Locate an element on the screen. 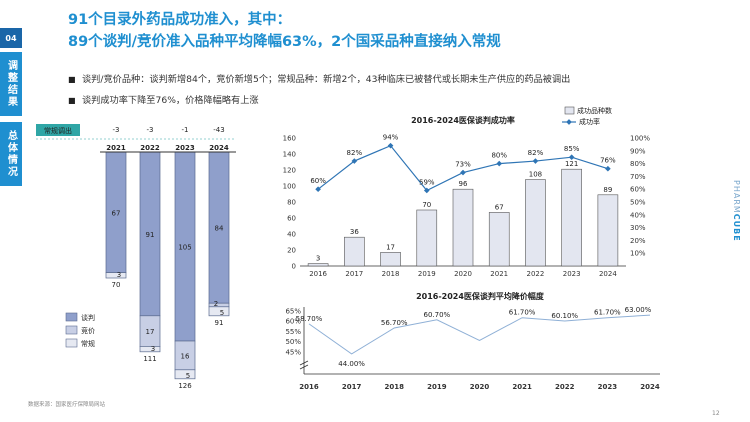 The height and width of the screenshot is (422, 750). price-cut-line is located at coordinates (479, 334).